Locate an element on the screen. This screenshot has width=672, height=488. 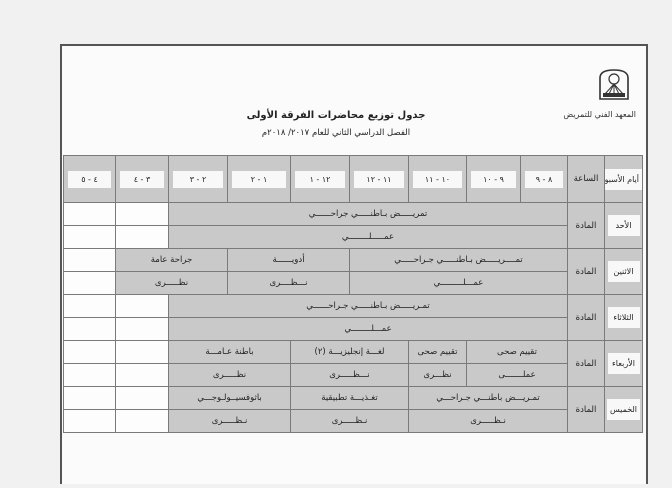
day-cell: الأربعاء is located at coordinates (623, 363).